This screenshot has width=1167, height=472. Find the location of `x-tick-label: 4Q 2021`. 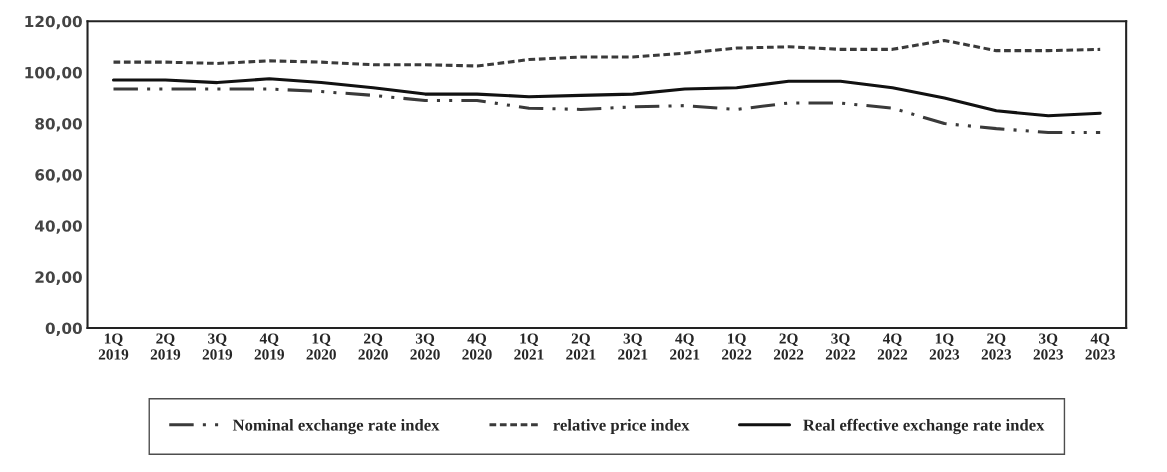

x-tick-label: 4Q 2021 is located at coordinates (685, 346).